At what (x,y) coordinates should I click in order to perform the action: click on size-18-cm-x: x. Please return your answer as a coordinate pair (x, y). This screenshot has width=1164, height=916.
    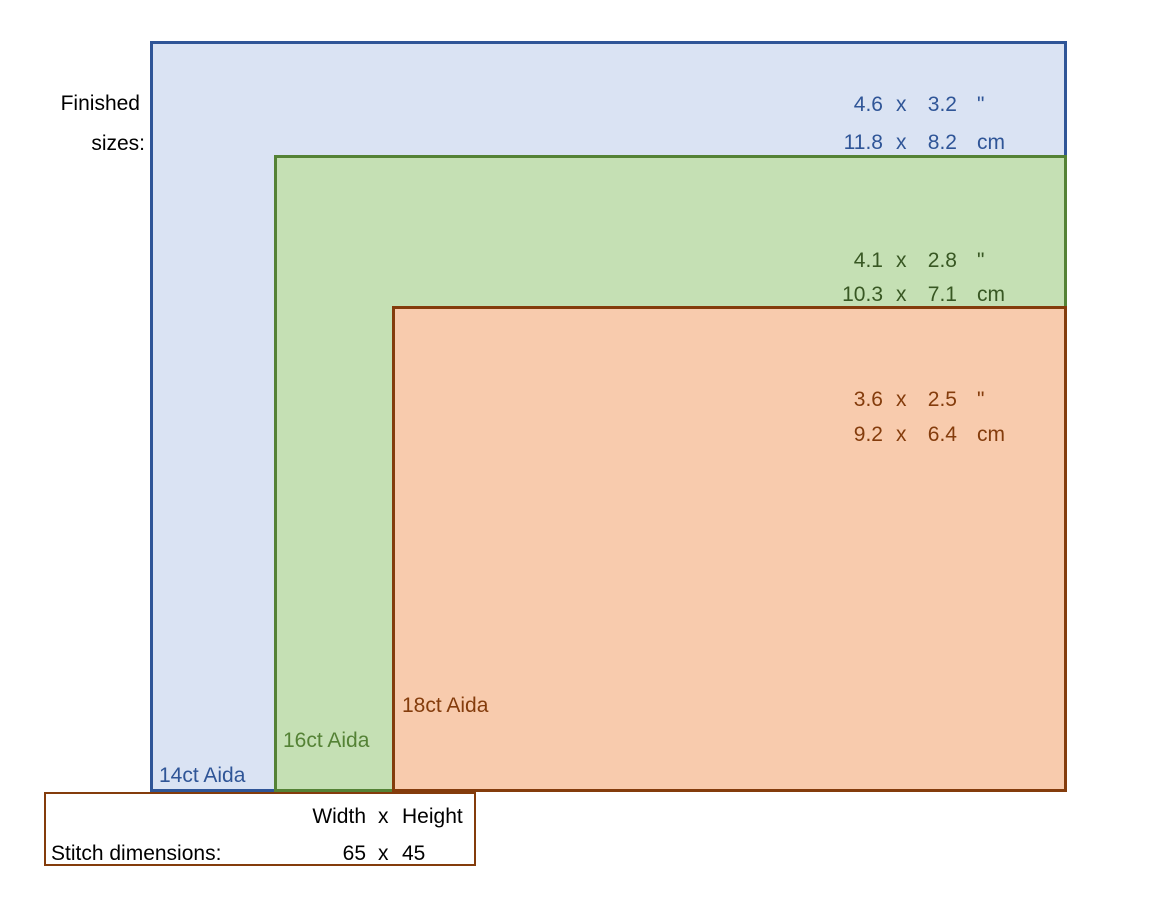
    Looking at the image, I should click on (901, 434).